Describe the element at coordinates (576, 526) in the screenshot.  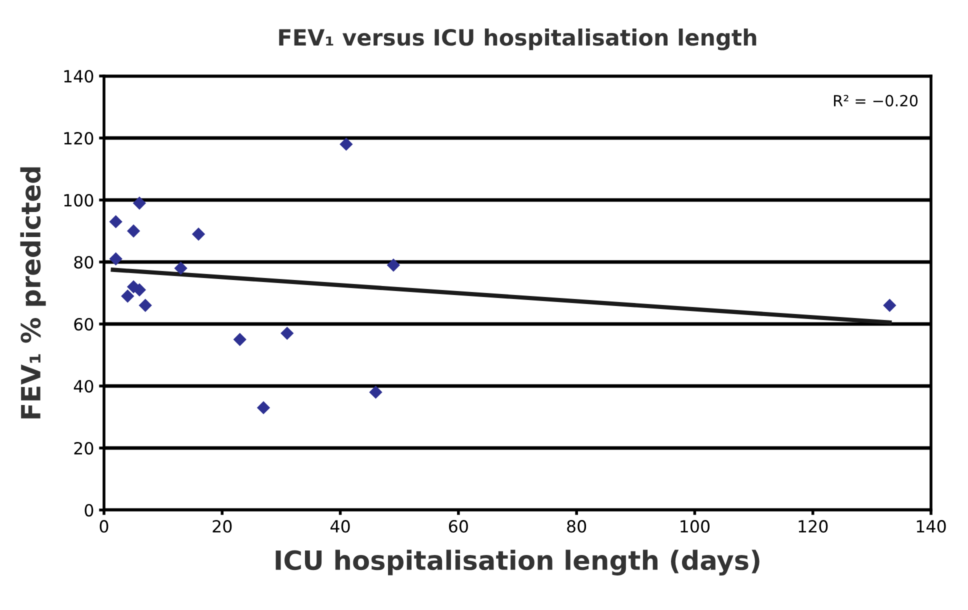
I see `x-tick-label: 80` at that location.